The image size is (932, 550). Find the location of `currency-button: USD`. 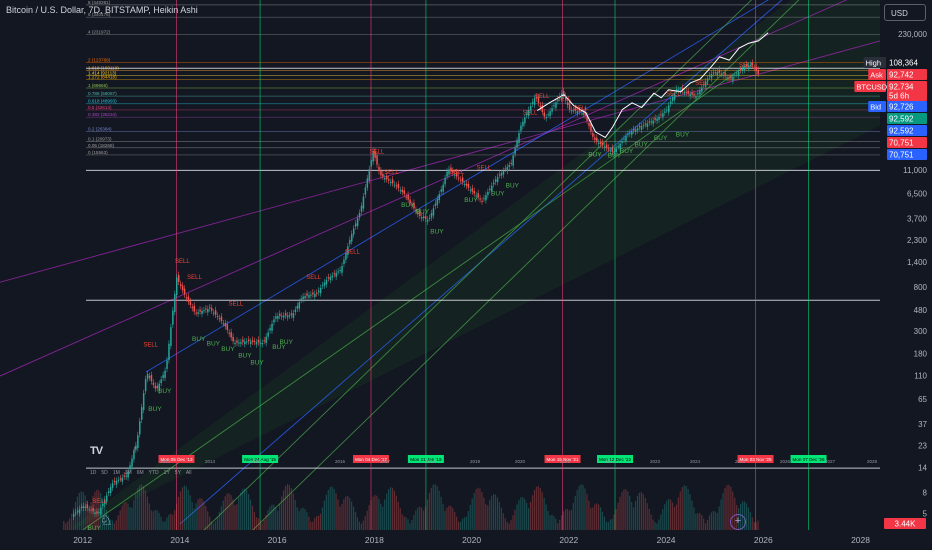

currency-button: USD is located at coordinates (905, 12).